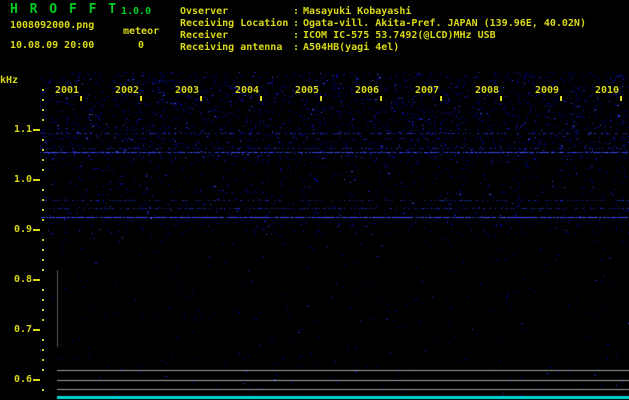 This screenshot has width=629, height=400. Describe the element at coordinates (22, 129) in the screenshot. I see `freq-axis-label-text: 1.1` at that location.